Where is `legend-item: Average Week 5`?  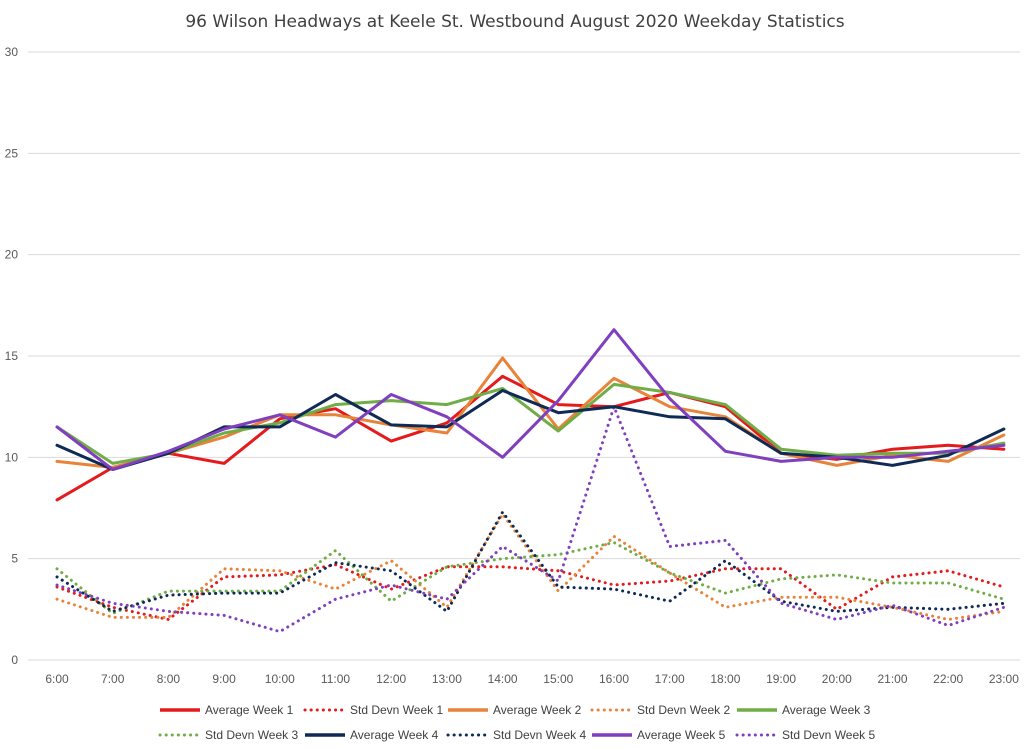
legend-item: Average Week 5 is located at coordinates (659, 735).